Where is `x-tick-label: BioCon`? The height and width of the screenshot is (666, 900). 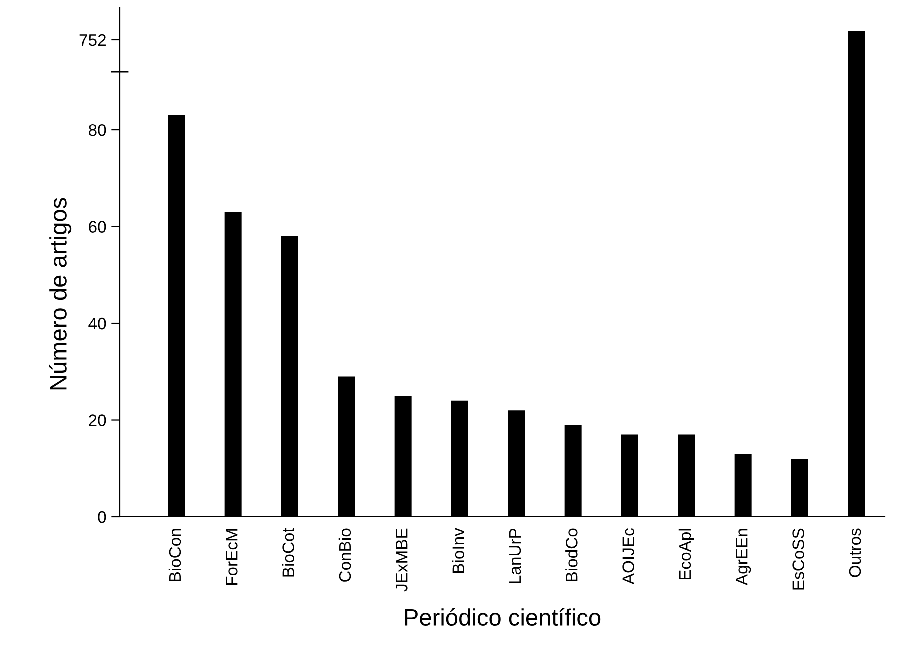
x-tick-label: BioCon is located at coordinates (175, 555).